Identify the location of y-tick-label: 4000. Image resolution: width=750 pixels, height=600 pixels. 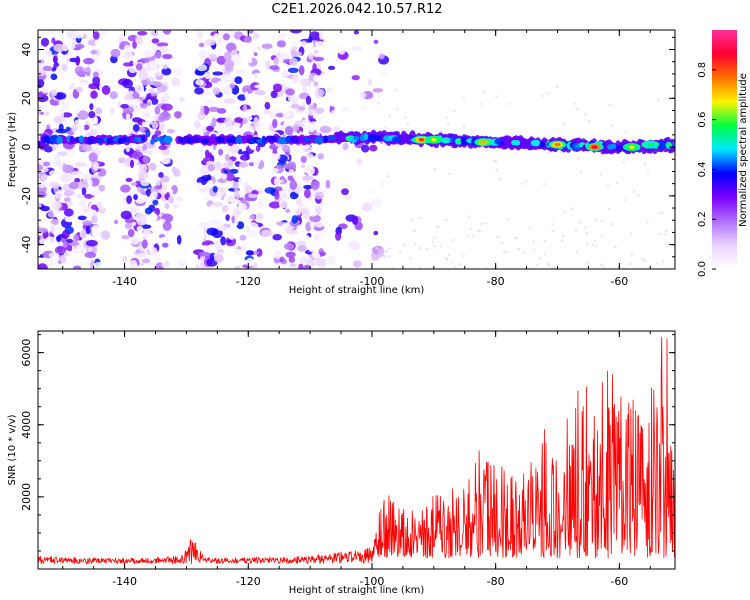
(26, 425).